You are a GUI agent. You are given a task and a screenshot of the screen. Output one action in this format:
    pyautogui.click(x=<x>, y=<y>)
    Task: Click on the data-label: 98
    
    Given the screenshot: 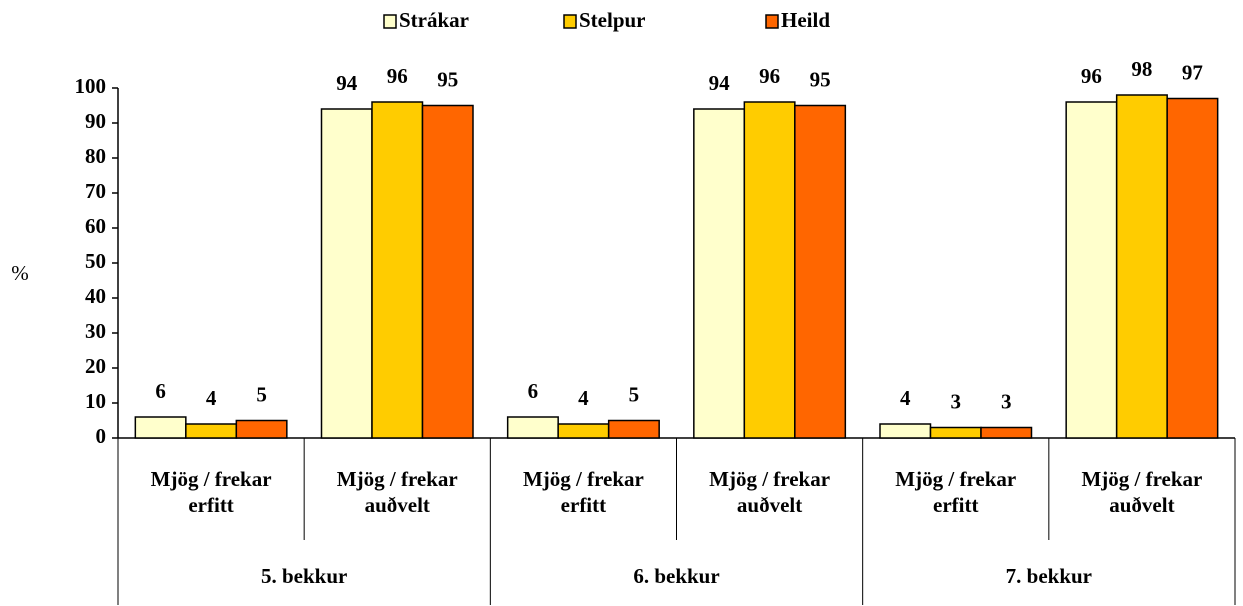 What is the action you would take?
    pyautogui.click(x=1141, y=69)
    